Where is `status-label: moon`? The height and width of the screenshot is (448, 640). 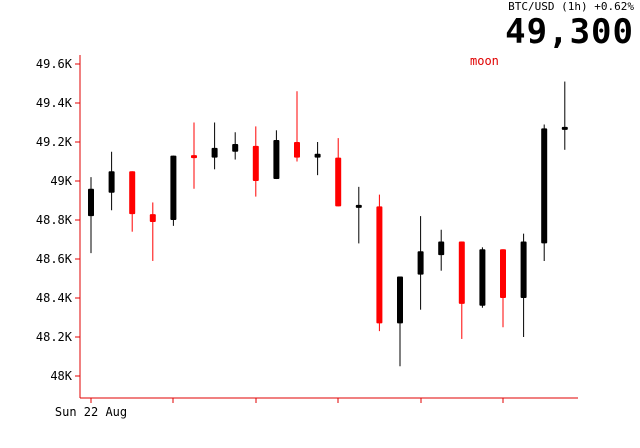
status-label: moon is located at coordinates (484, 61).